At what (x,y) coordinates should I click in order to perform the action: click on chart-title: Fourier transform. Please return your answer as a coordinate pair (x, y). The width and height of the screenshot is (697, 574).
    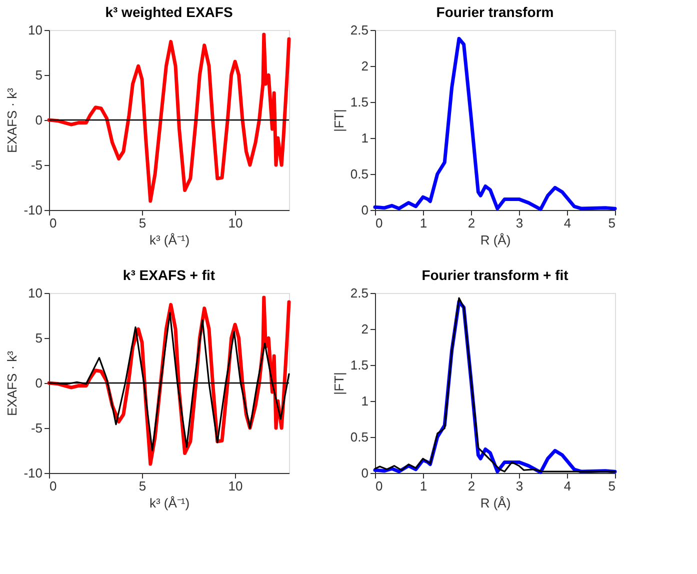
    Looking at the image, I should click on (495, 12).